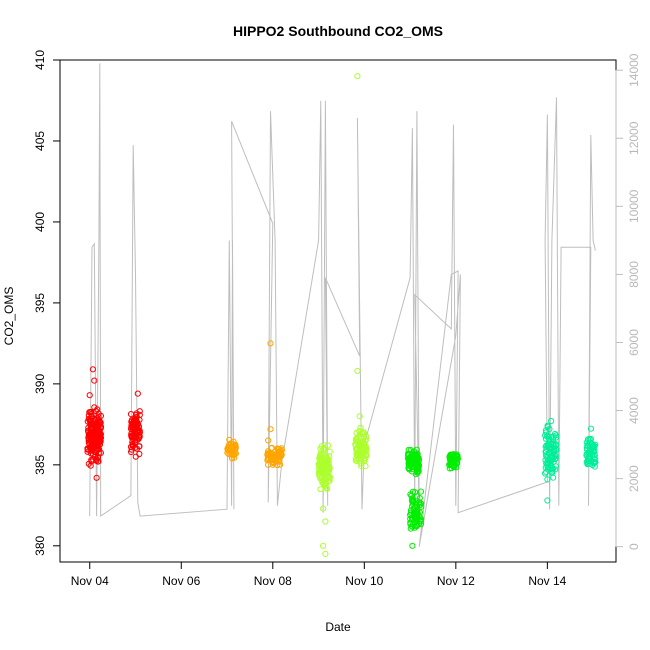 The width and height of the screenshot is (650, 650). What do you see at coordinates (40, 222) in the screenshot?
I see `y-tick-label: 400` at bounding box center [40, 222].